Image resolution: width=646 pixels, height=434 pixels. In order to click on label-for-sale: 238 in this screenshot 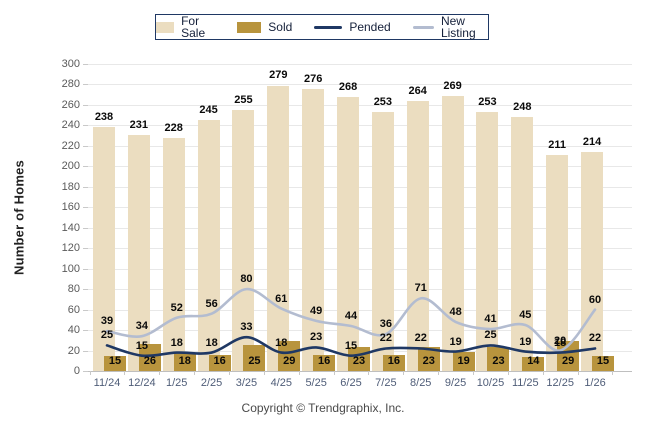, I will do `click(104, 117)`.